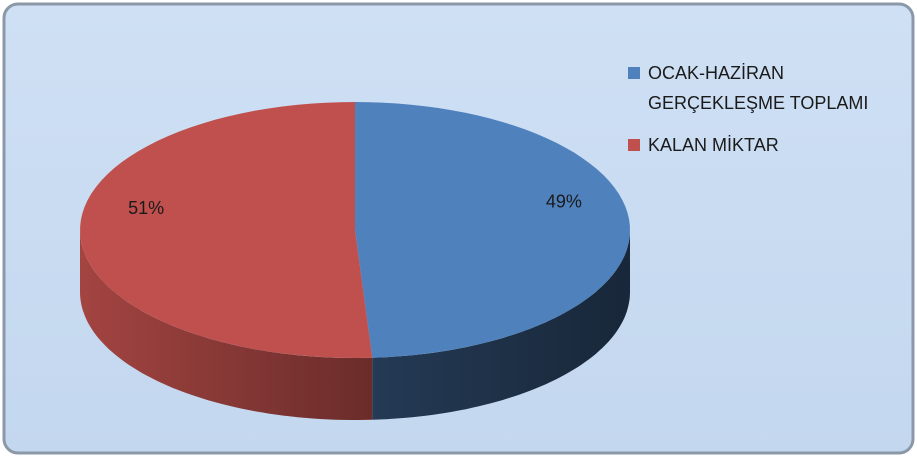 The width and height of the screenshot is (917, 457). I want to click on data-label: 49%, so click(564, 202).